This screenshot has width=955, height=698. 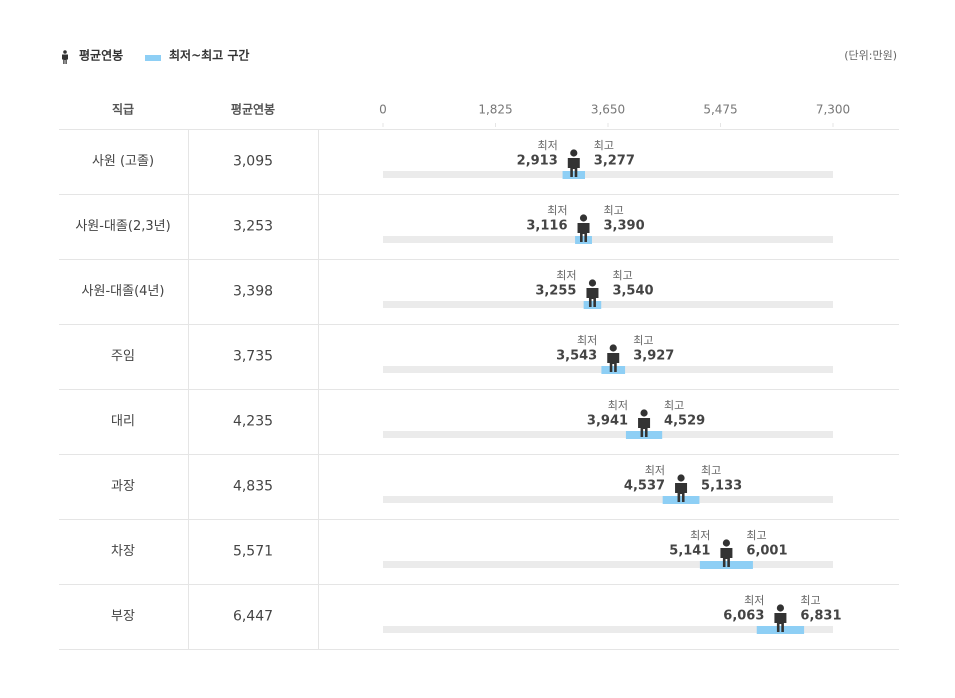 What do you see at coordinates (253, 422) in the screenshot?
I see `average-label: 4,235` at bounding box center [253, 422].